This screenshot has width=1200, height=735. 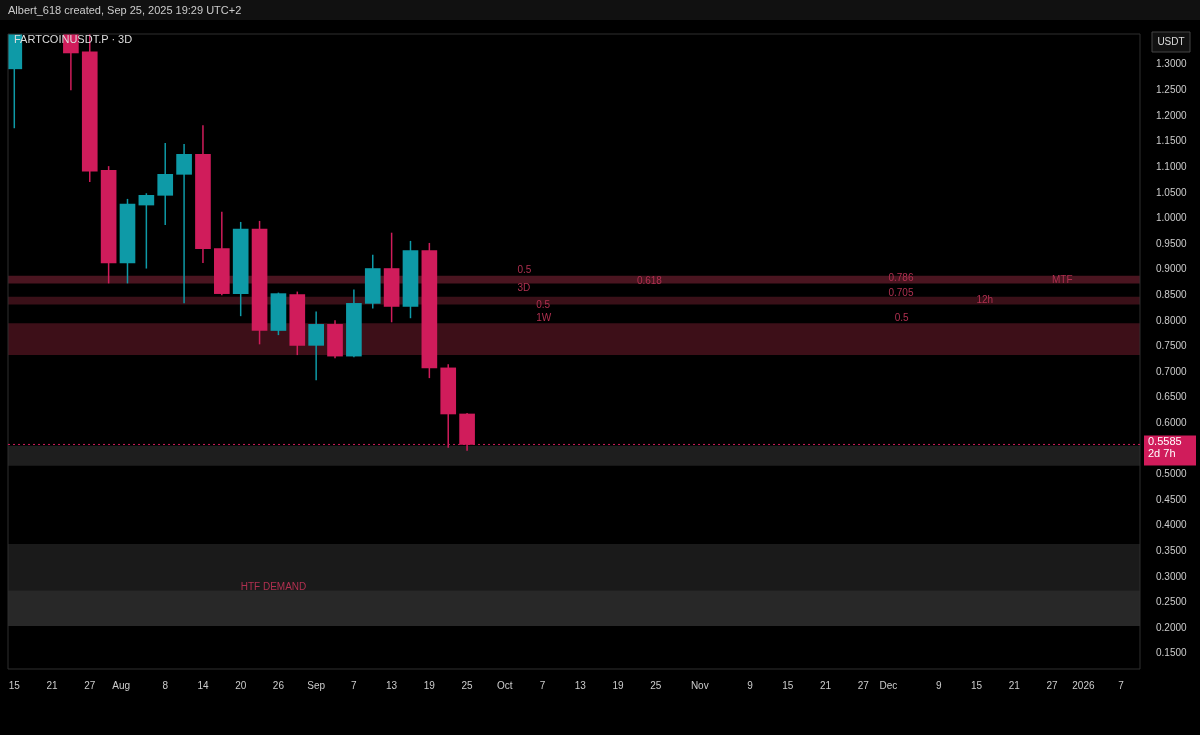 I want to click on x-tick-label: 2026, so click(x=1083, y=685).